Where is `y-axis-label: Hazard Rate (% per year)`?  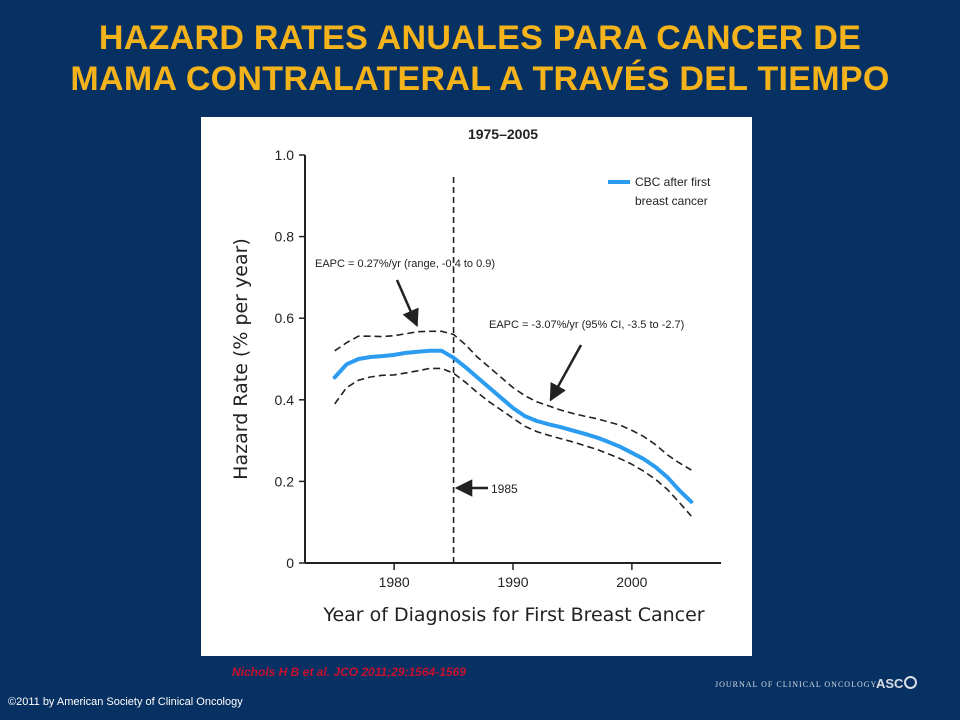 y-axis-label: Hazard Rate (% per year) is located at coordinates (241, 359).